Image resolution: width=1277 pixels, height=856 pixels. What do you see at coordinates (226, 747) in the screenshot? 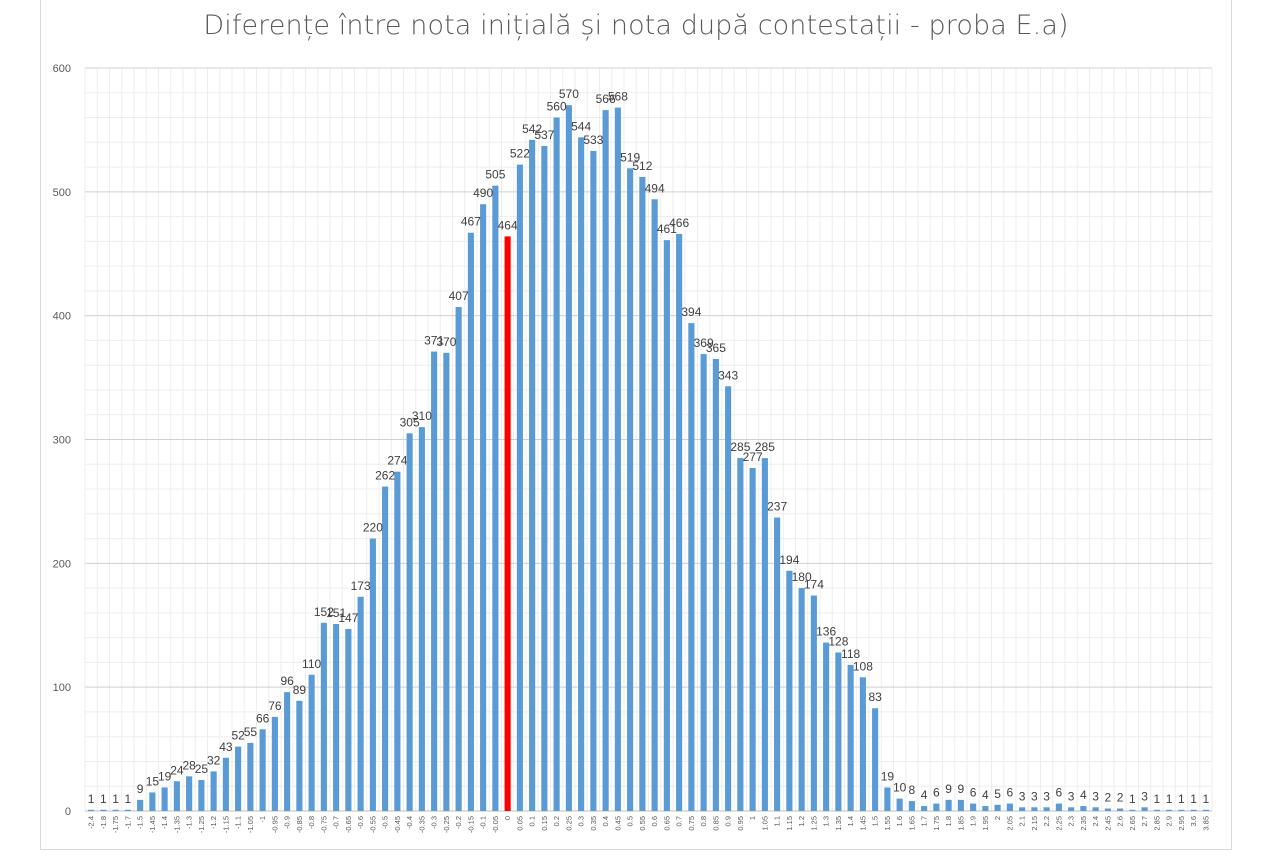
I see `data-label: 43` at bounding box center [226, 747].